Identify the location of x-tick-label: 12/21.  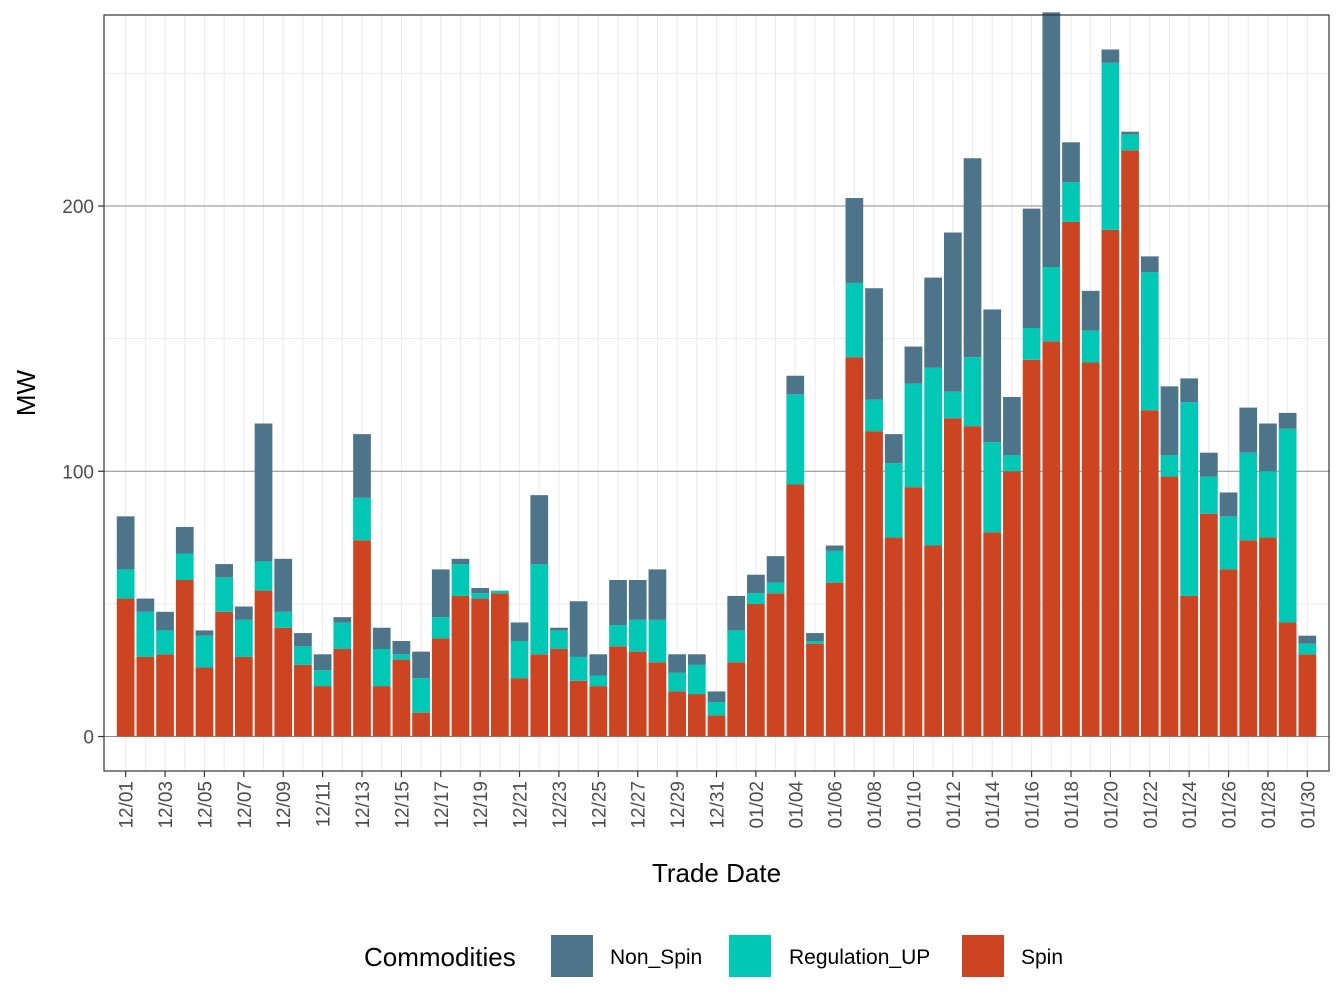
(521, 805).